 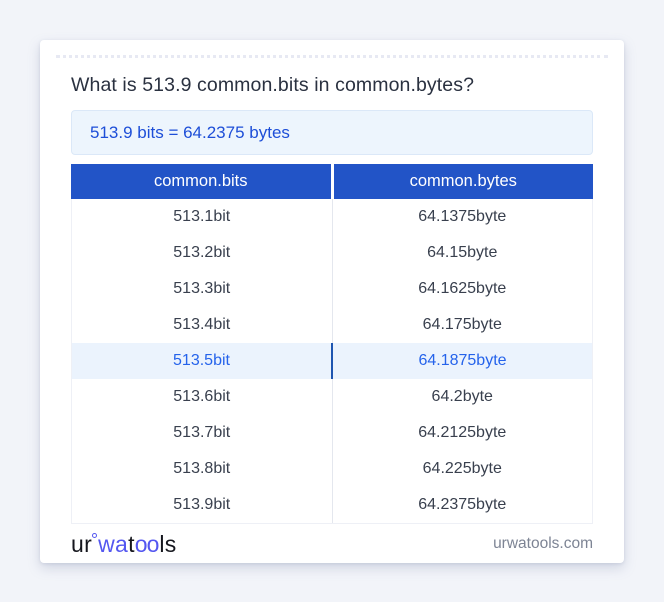 What do you see at coordinates (201, 181) in the screenshot?
I see `column-header-bits: common.bits` at bounding box center [201, 181].